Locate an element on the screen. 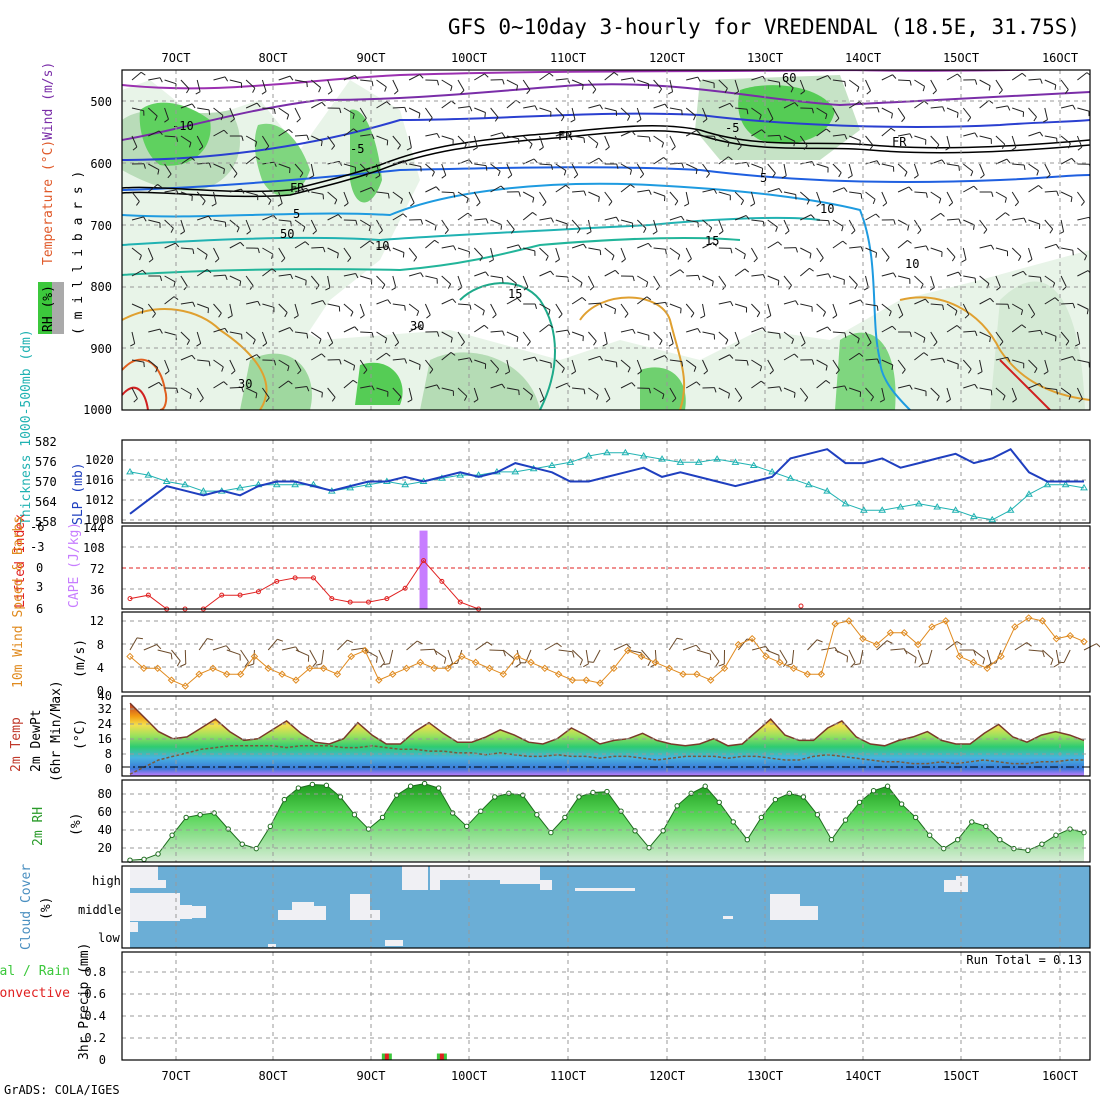 This screenshot has width=1100, height=1100. footer-credit: GrADS: COLA/IGES is located at coordinates (62, 1090).